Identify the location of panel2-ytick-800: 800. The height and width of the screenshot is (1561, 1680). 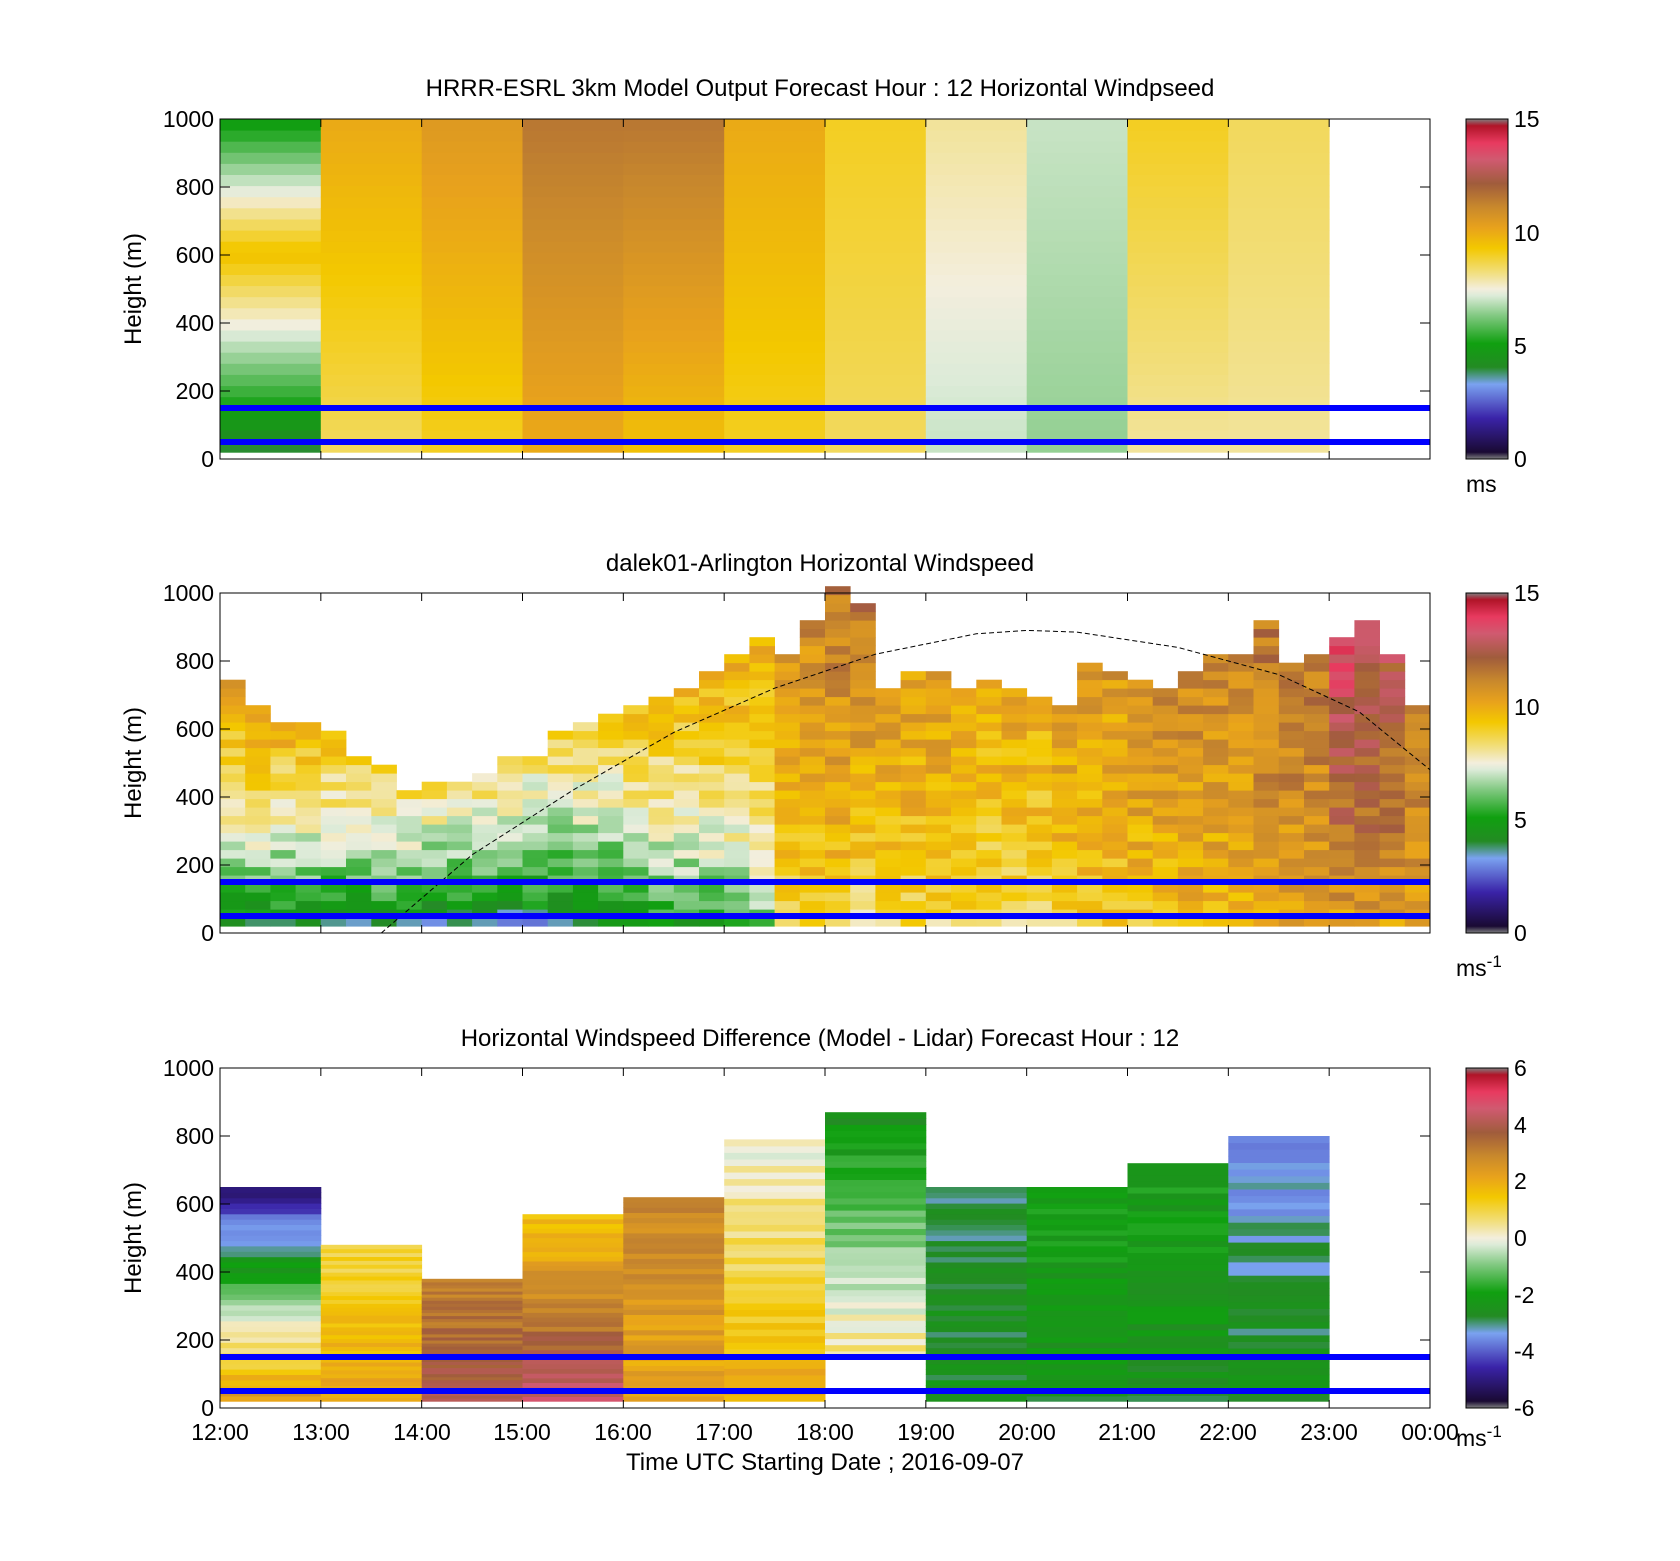
(195, 661).